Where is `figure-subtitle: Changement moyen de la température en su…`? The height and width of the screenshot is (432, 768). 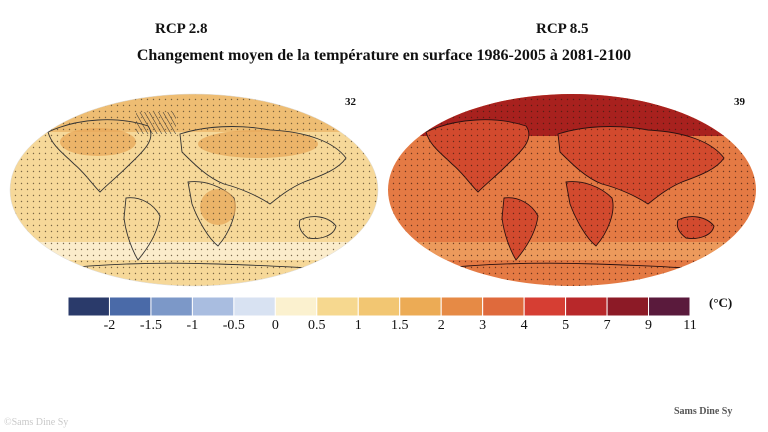 figure-subtitle: Changement moyen de la température en su… is located at coordinates (384, 55).